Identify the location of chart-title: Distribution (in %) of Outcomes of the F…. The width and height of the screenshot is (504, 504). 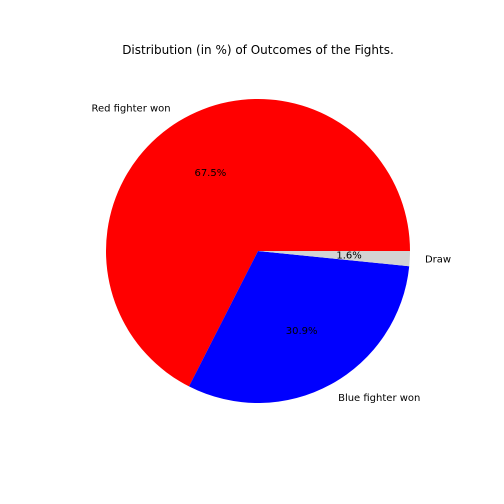
(258, 50).